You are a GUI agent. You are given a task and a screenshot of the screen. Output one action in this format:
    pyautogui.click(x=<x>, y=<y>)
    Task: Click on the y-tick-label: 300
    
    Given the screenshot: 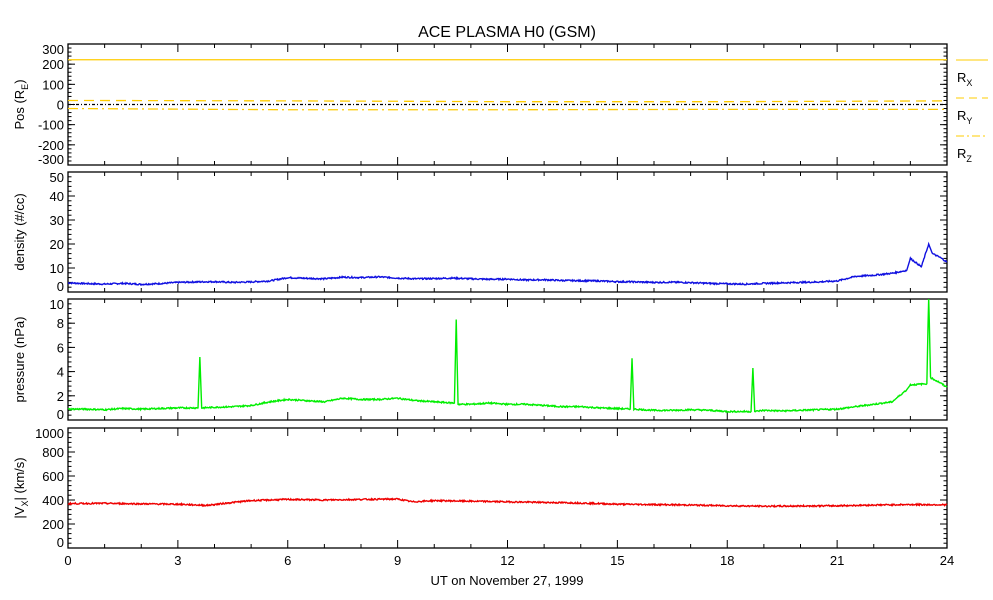 What is the action you would take?
    pyautogui.click(x=53, y=49)
    